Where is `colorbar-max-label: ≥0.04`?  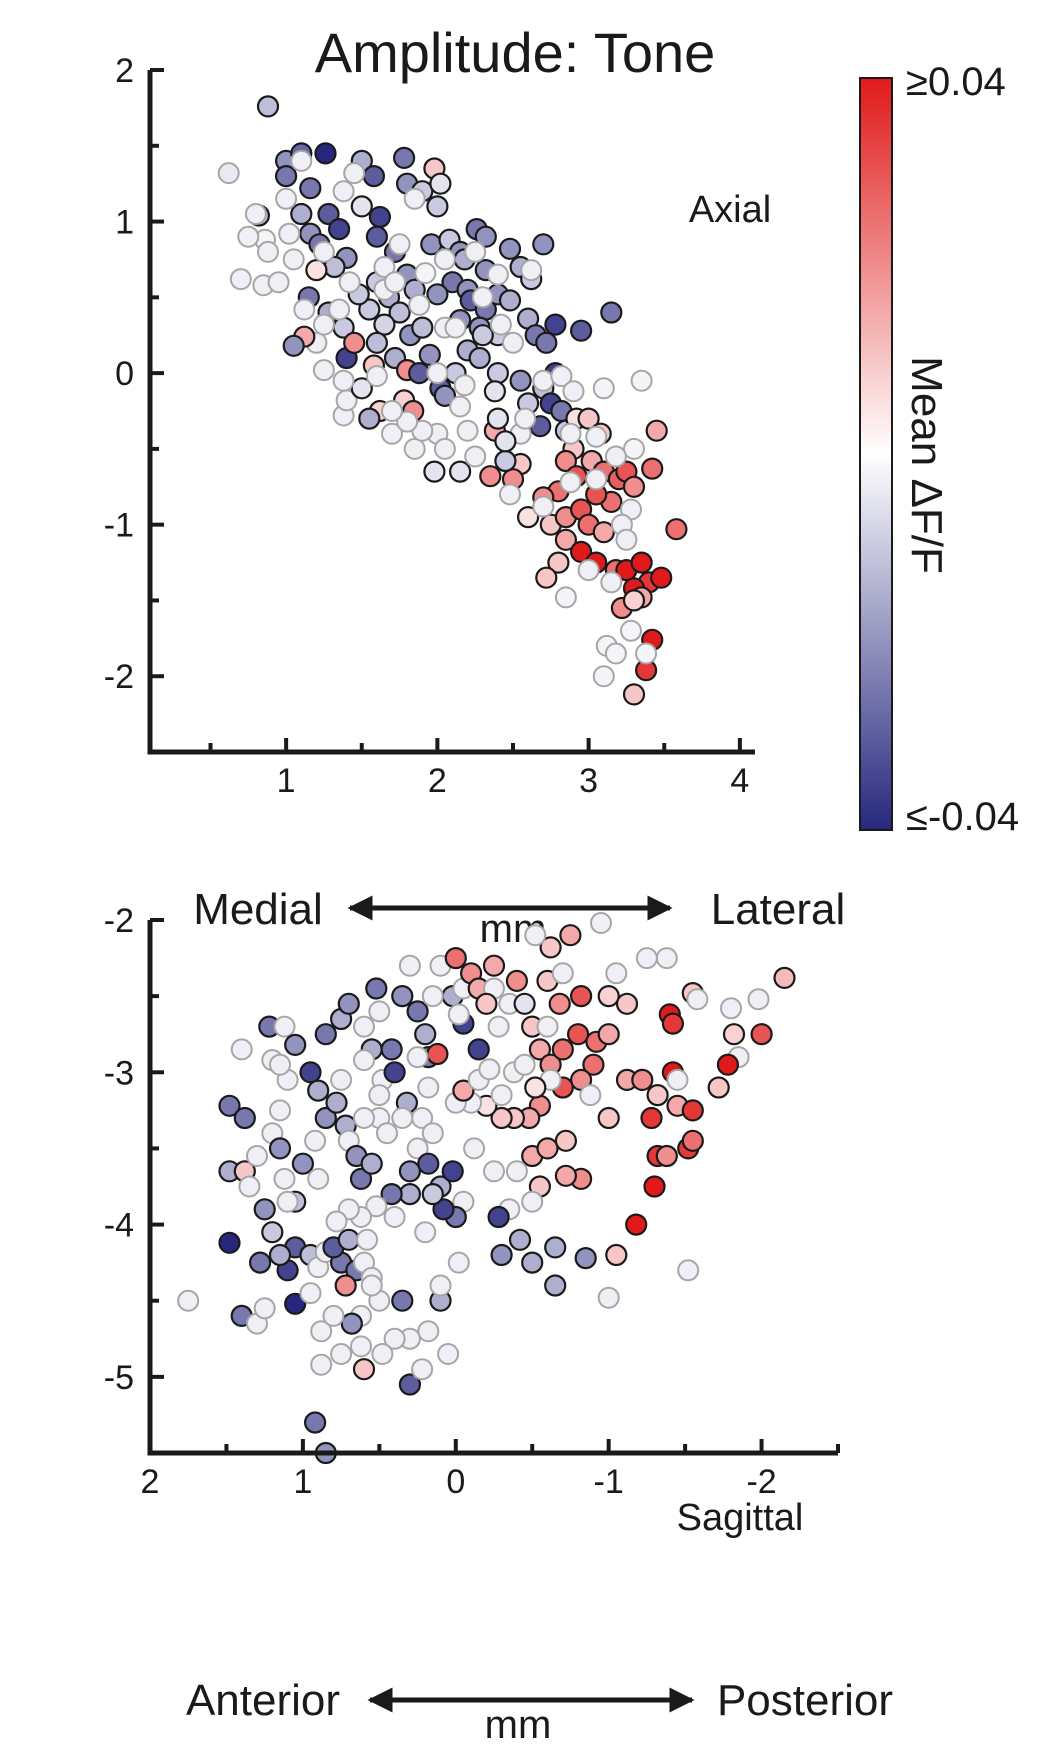
colorbar-max-label: ≥0.04 is located at coordinates (956, 82).